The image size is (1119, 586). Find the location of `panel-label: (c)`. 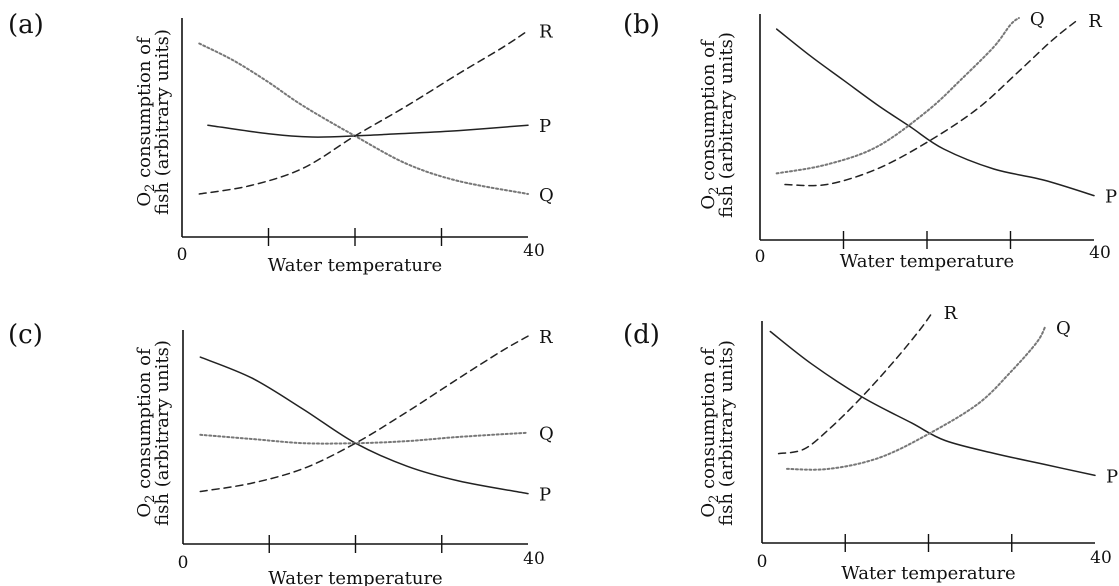

panel-label: (c) is located at coordinates (25, 335).